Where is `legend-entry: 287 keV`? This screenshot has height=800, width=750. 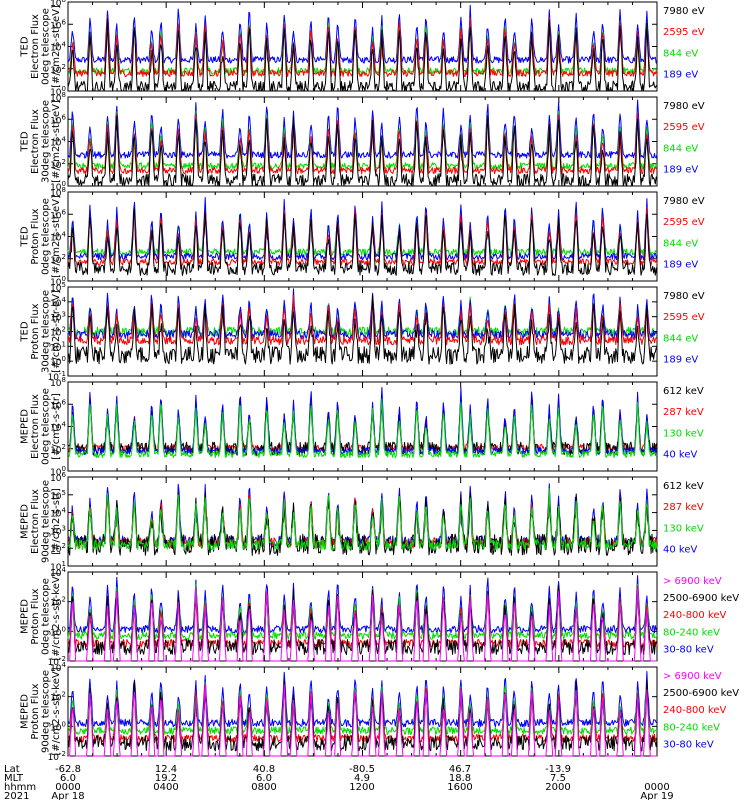 legend-entry: 287 keV is located at coordinates (683, 507).